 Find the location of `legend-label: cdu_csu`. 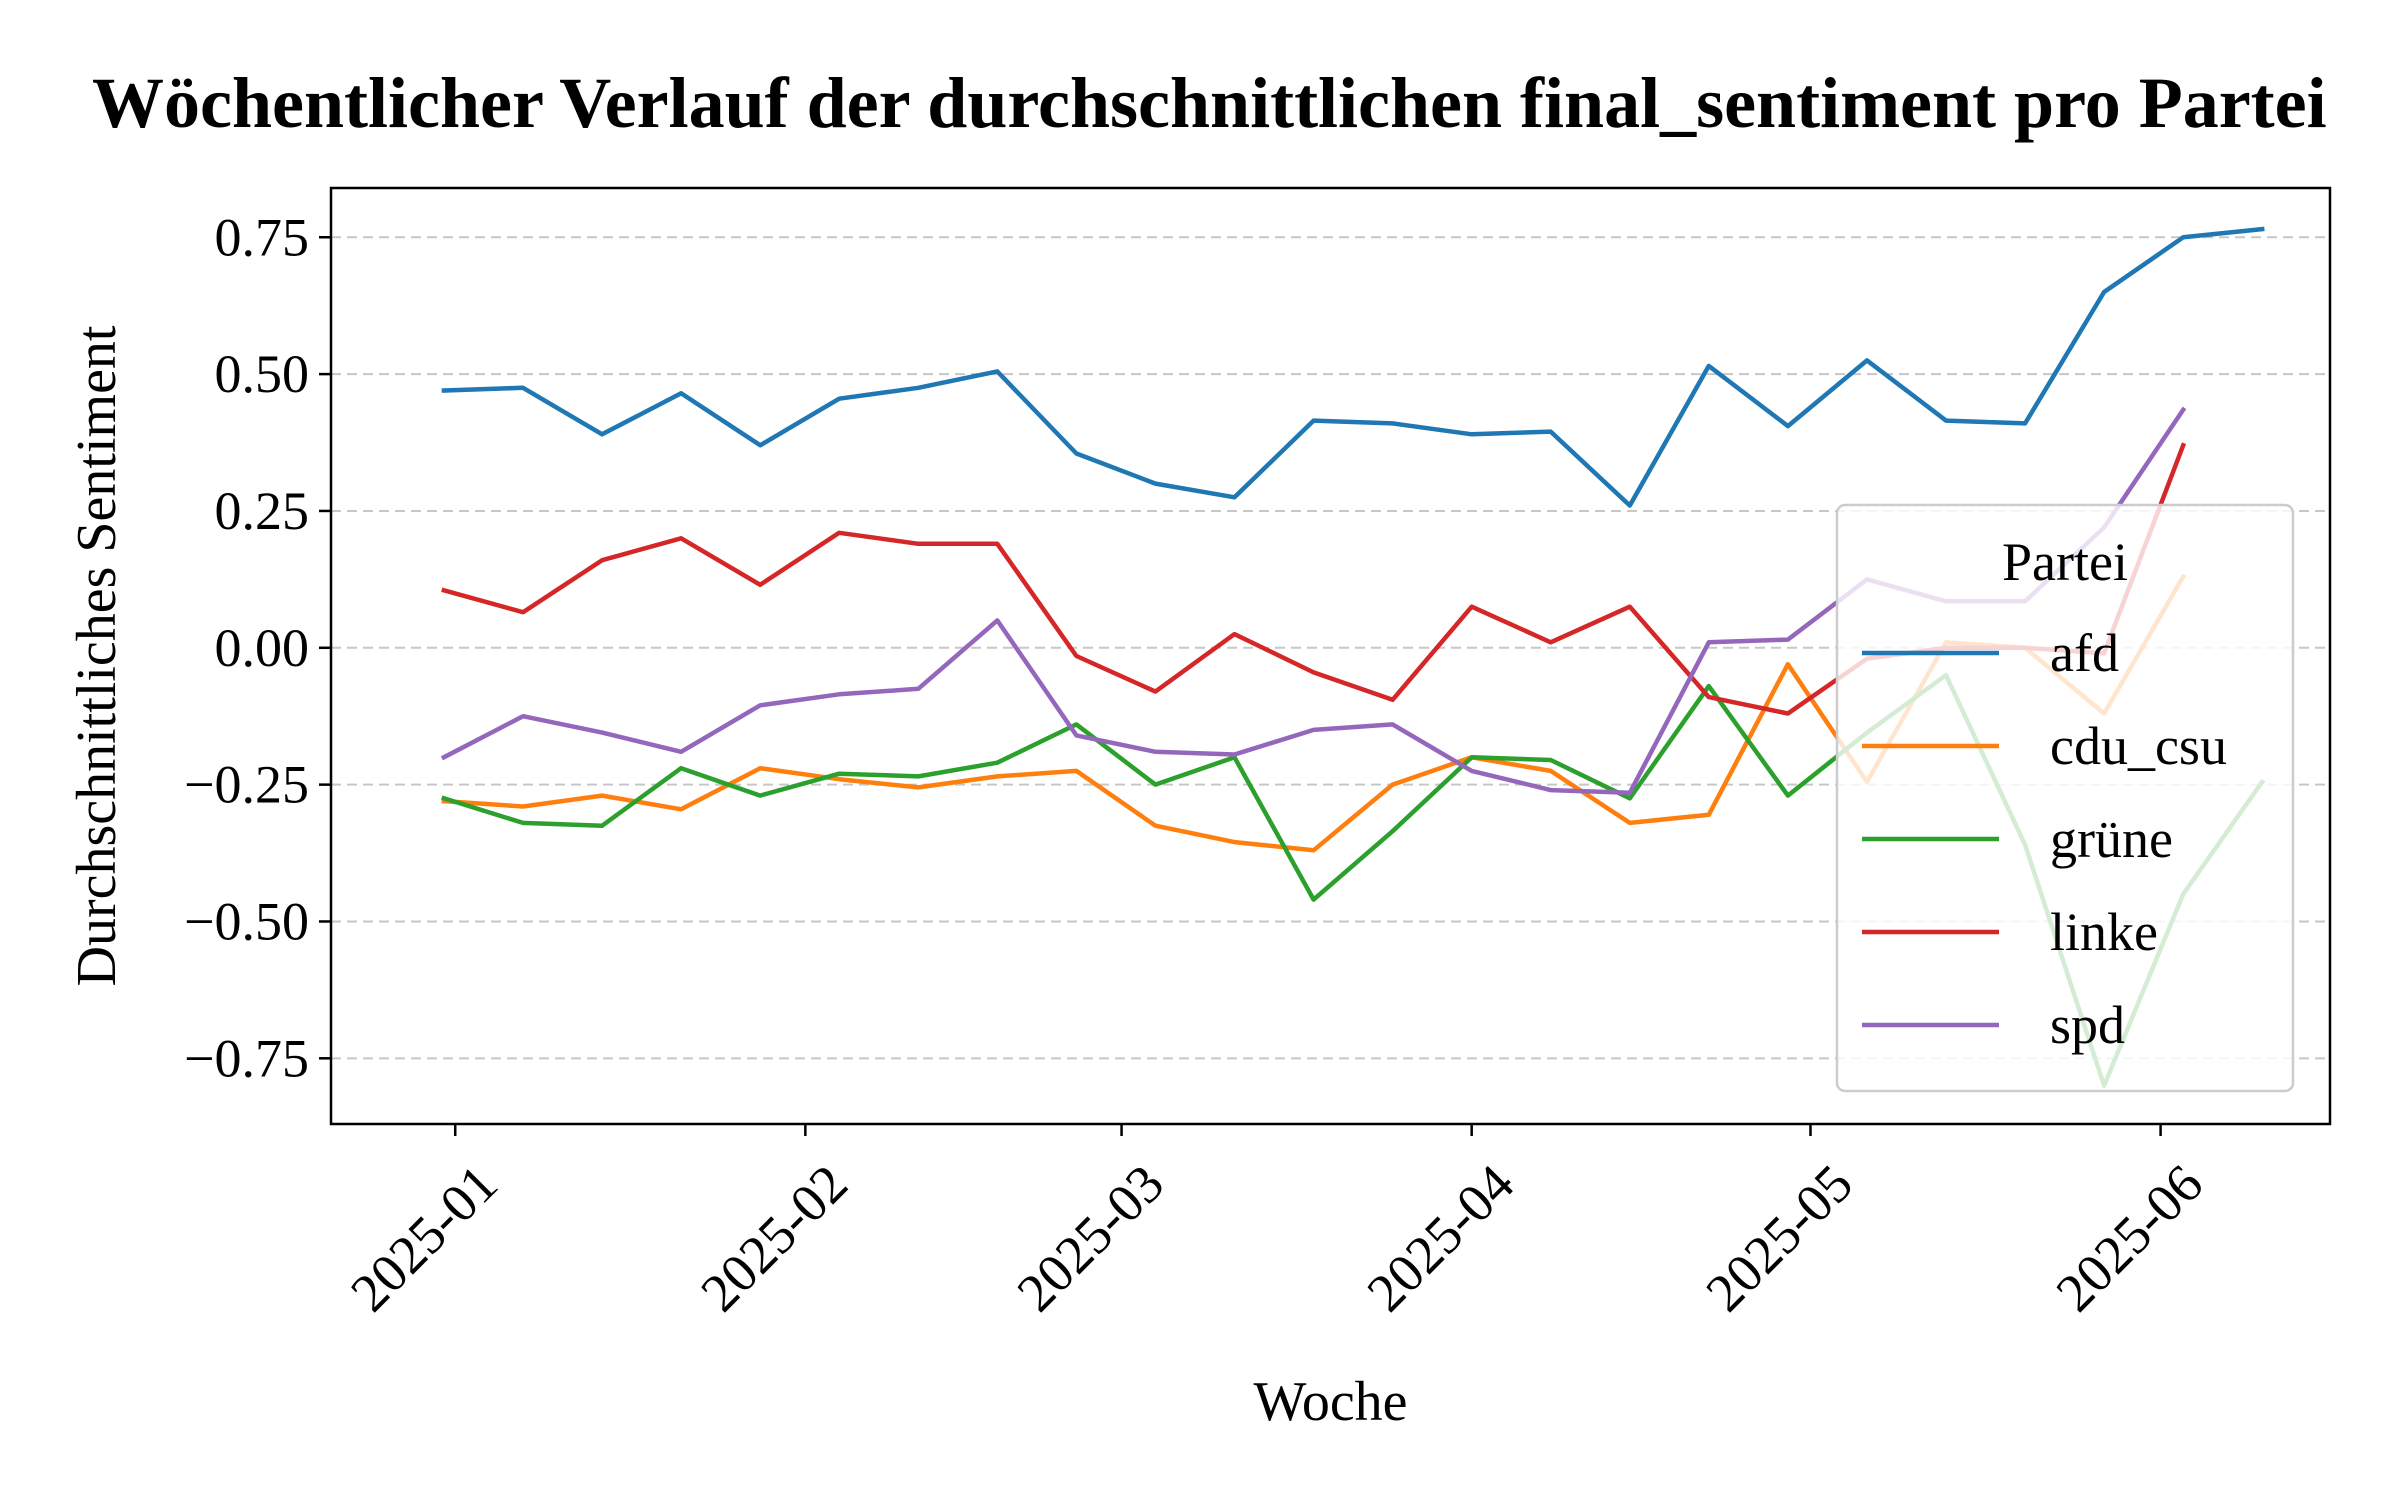

legend-label: cdu_csu is located at coordinates (2138, 746).